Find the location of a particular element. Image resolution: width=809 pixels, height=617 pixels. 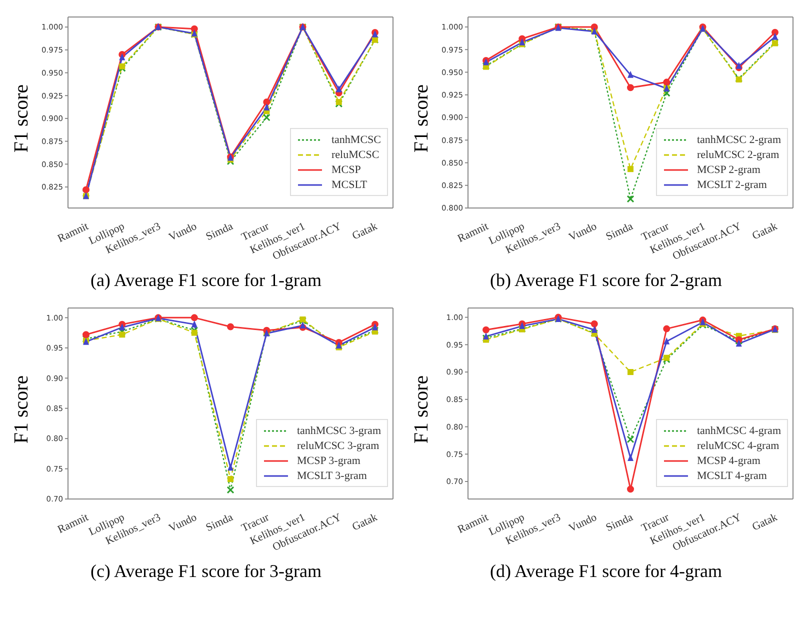

legend-label: tanhMCSC 2-gram is located at coordinates (738, 140).